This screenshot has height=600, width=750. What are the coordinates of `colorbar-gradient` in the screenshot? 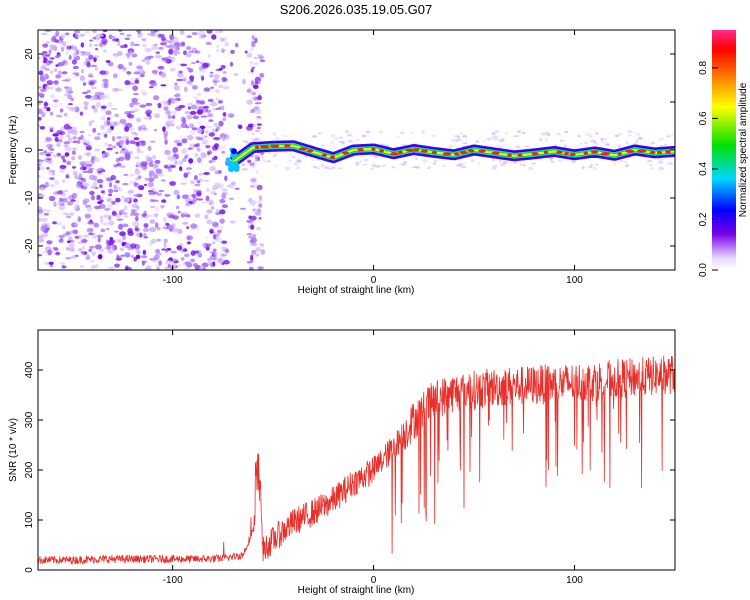 It's located at (724, 150).